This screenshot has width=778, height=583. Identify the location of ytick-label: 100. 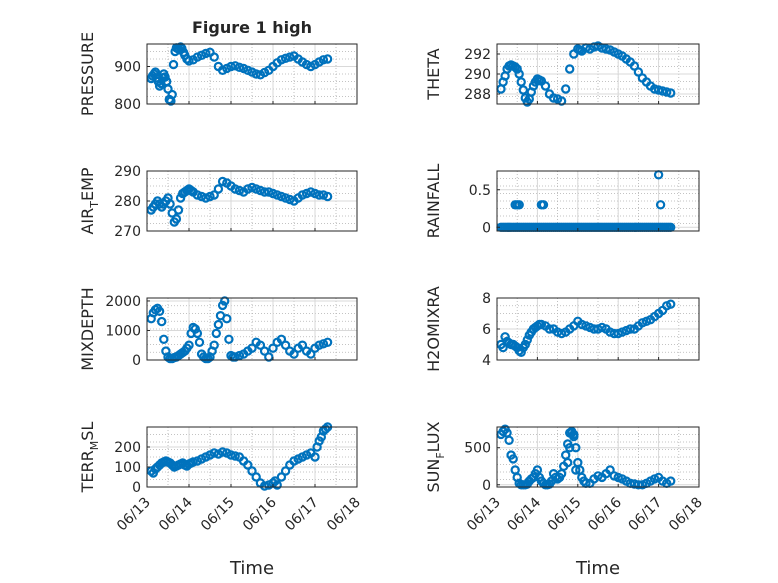
(127, 468).